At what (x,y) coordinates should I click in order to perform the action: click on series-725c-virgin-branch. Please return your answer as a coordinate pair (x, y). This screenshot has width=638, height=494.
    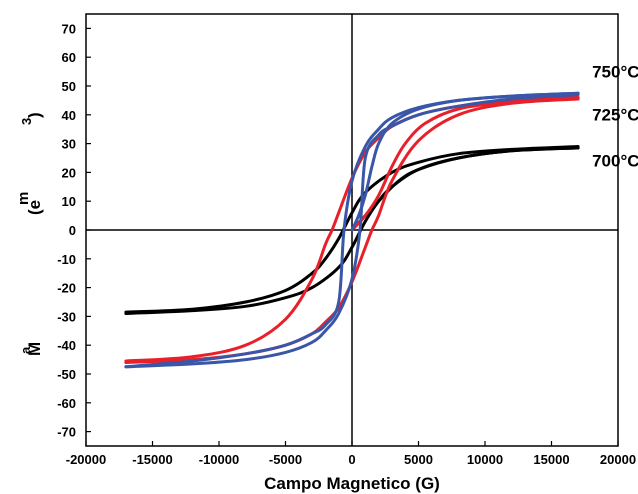
    Looking at the image, I should click on (465, 164).